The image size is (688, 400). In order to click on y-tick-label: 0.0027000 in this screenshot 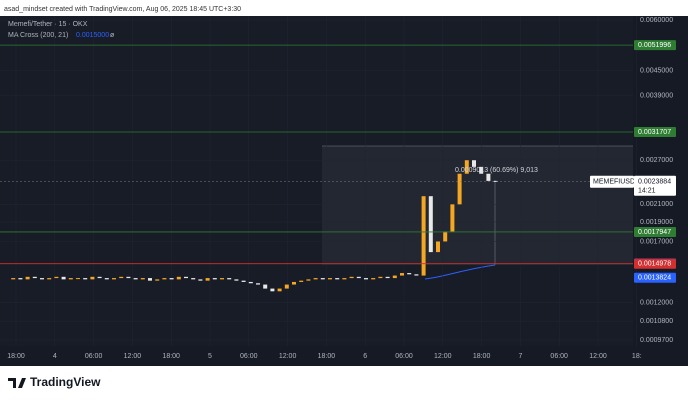, I will do `click(656, 160)`.